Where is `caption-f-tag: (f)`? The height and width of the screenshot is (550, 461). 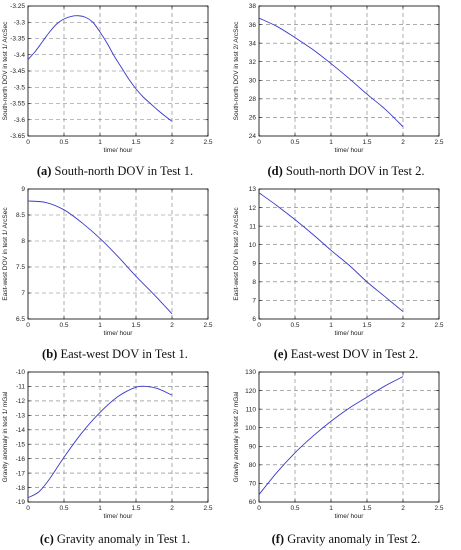 caption-f-tag: (f) is located at coordinates (278, 539).